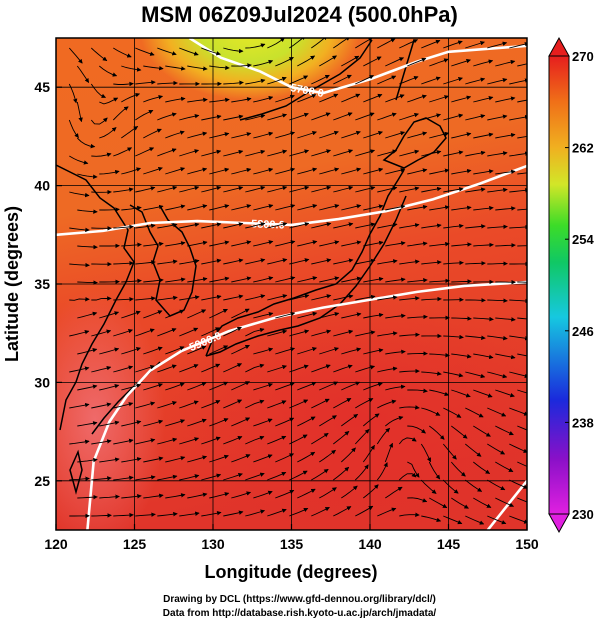 This screenshot has height=625, width=599. Describe the element at coordinates (42, 382) in the screenshot. I see `y-tick-label: 30` at that location.